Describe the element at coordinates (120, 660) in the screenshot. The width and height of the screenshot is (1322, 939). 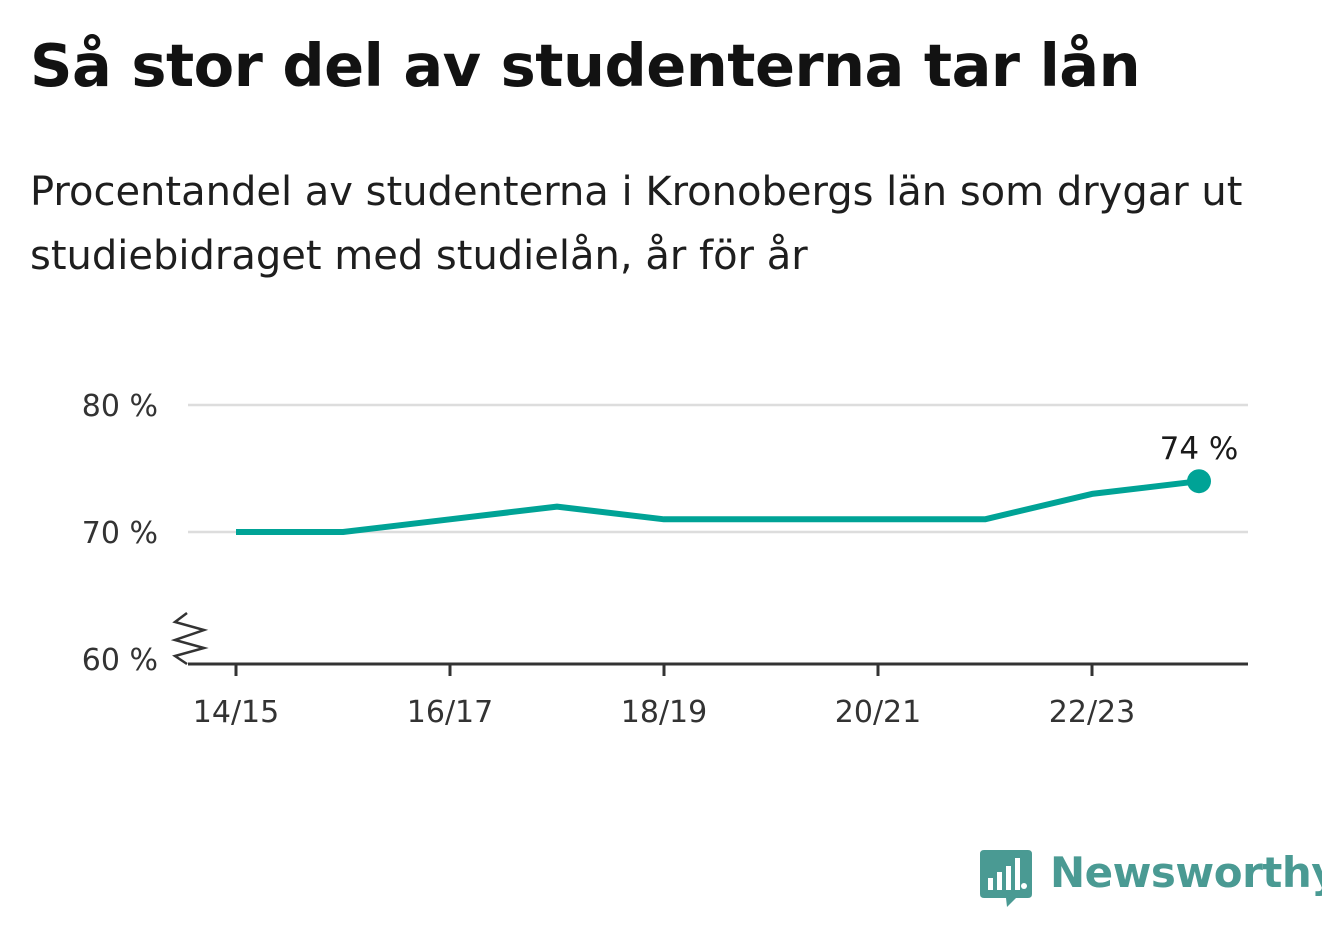
I see `y-tick-label: 60 %` at that location.